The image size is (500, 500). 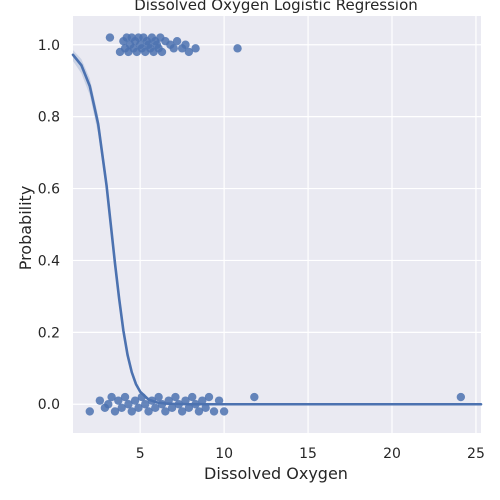 What do you see at coordinates (49, 261) in the screenshot?
I see `y-tick-label-2: 0.4` at bounding box center [49, 261].